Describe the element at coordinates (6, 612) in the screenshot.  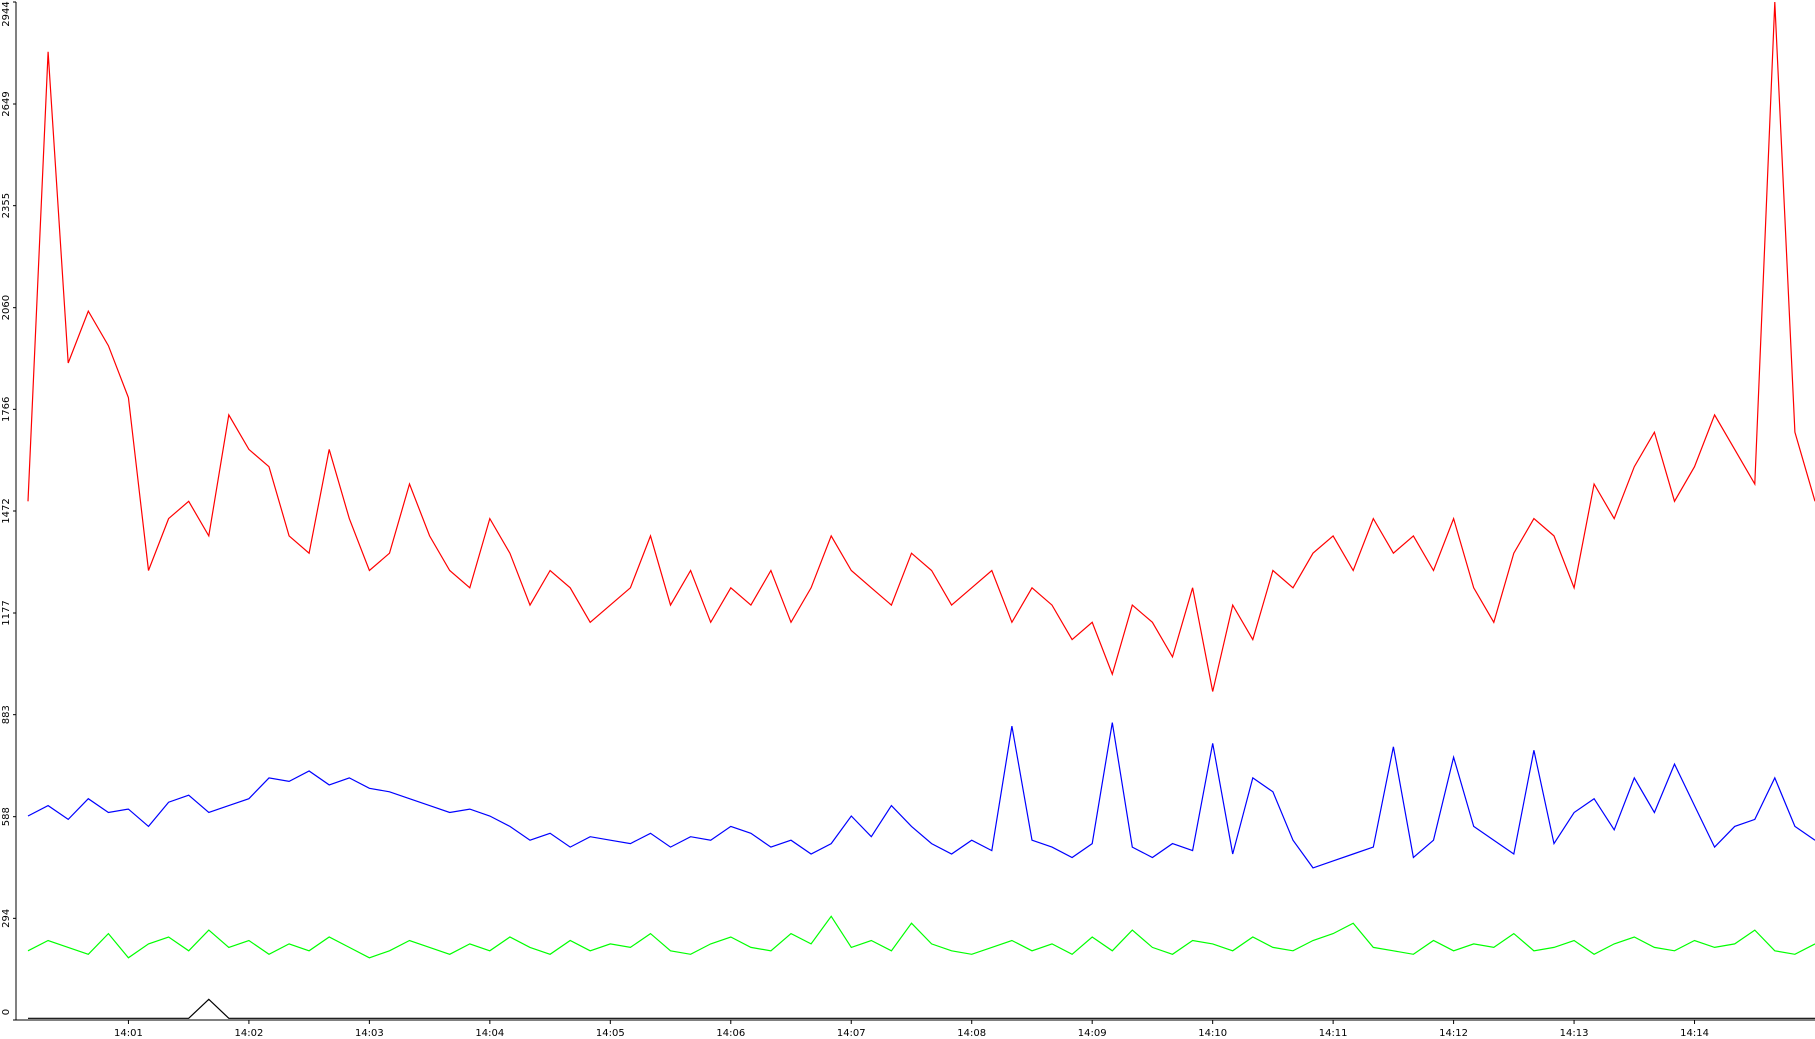
I see `y-tick-label: 1177` at that location.